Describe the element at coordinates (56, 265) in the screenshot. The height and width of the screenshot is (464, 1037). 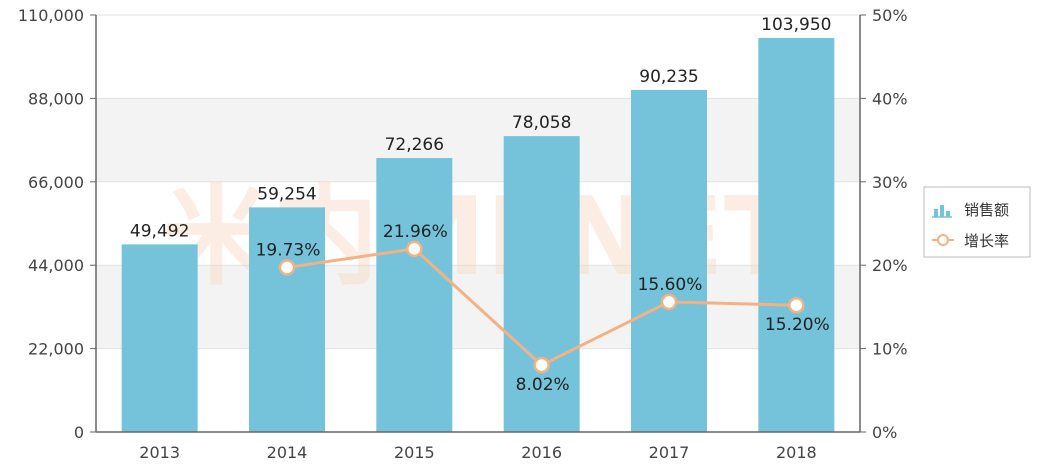
I see `left-tick-label: 44,000` at that location.